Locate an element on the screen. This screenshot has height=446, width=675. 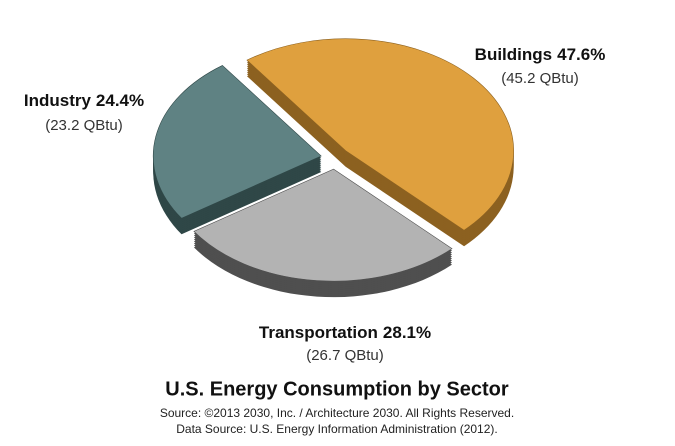
category-label: Industry is located at coordinates (58, 100).